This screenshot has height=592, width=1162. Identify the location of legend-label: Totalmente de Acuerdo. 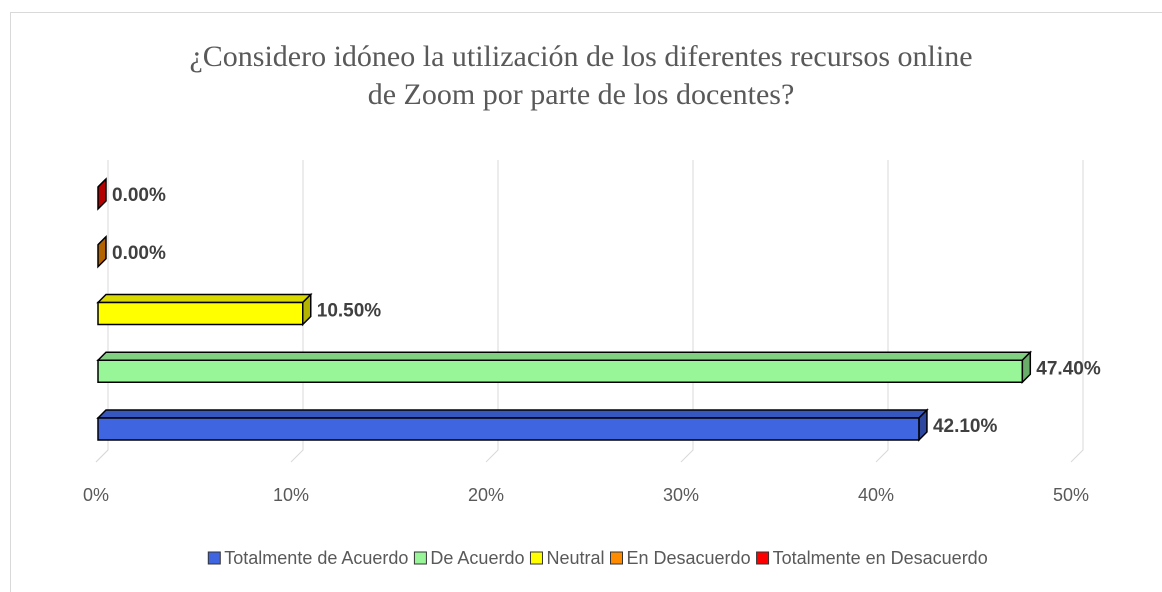
(316, 558).